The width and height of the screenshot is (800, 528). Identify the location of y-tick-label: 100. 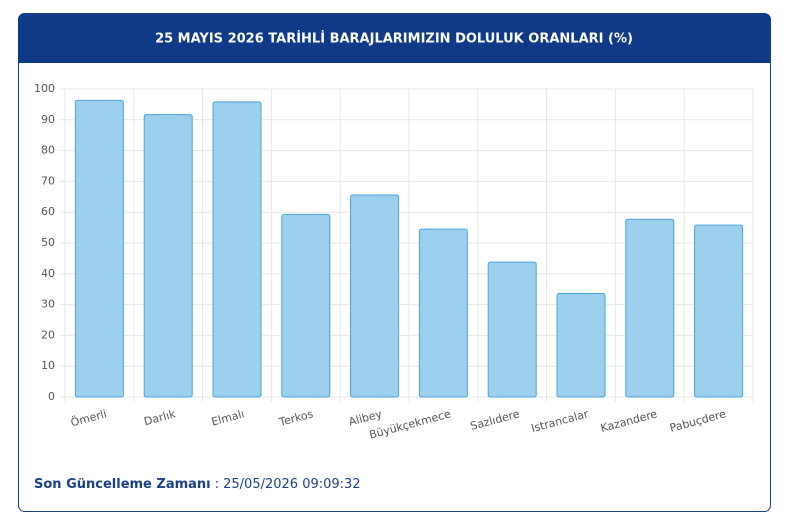
(44, 88).